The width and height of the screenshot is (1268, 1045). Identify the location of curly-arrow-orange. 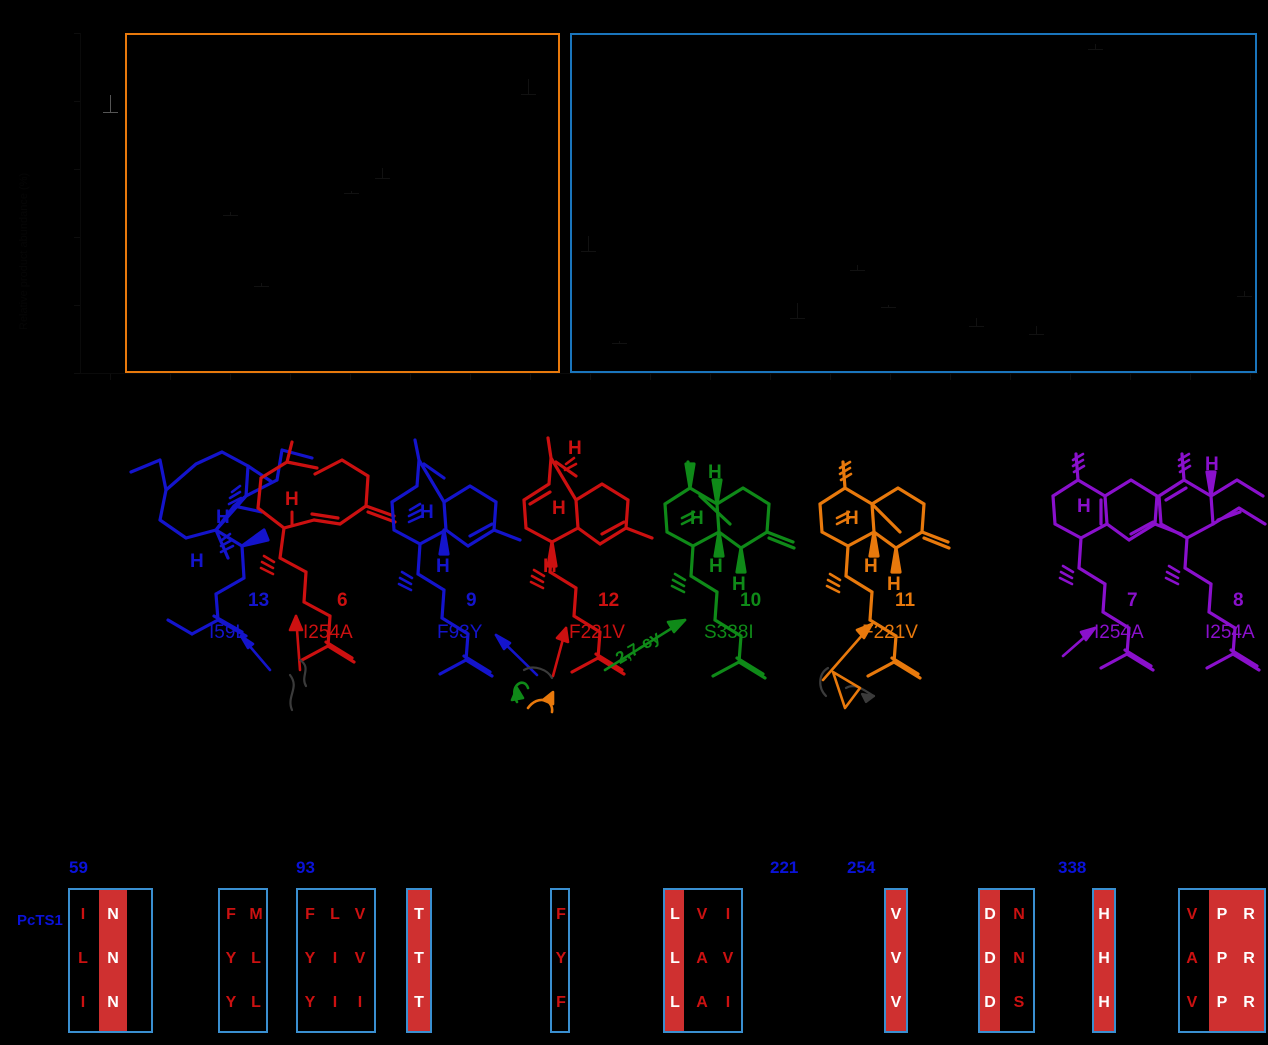
(540, 702).